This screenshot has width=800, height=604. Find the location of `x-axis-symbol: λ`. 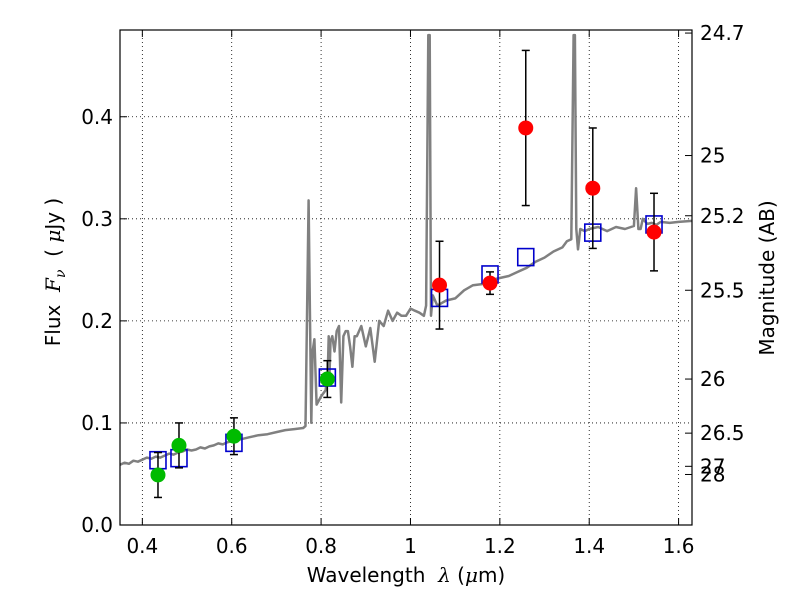

x-axis-symbol: λ is located at coordinates (444, 575).